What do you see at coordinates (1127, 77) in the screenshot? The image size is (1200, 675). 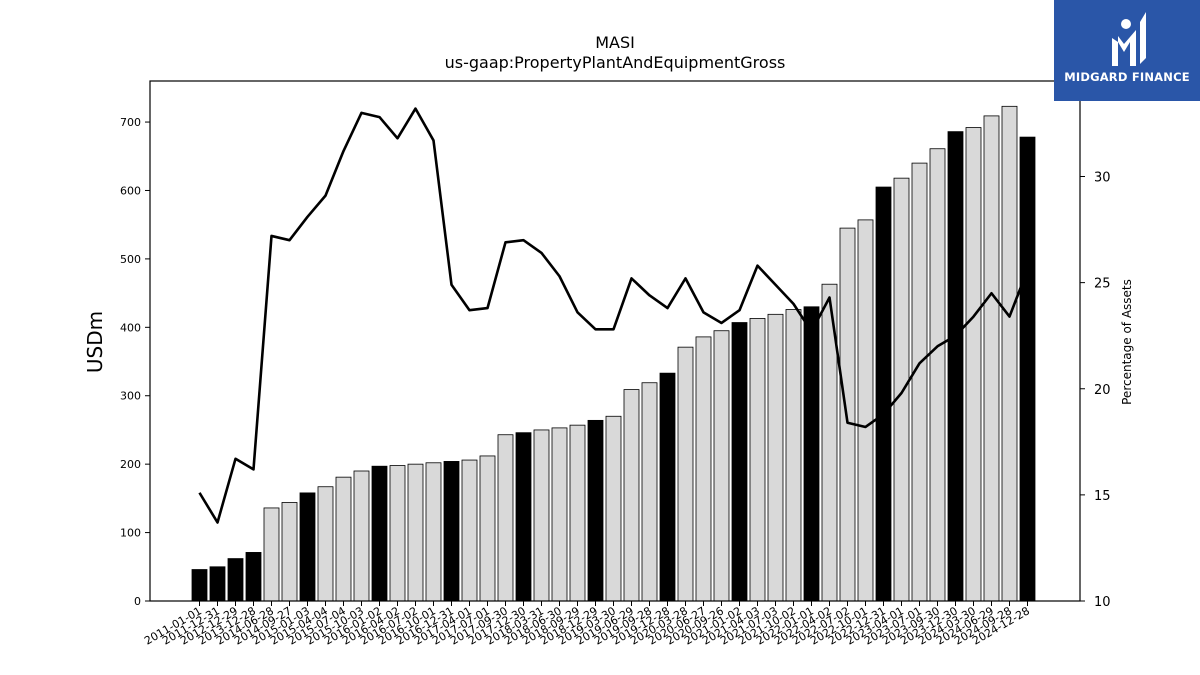 I see `logo-text: MIDGARD FINANCE` at bounding box center [1127, 77].